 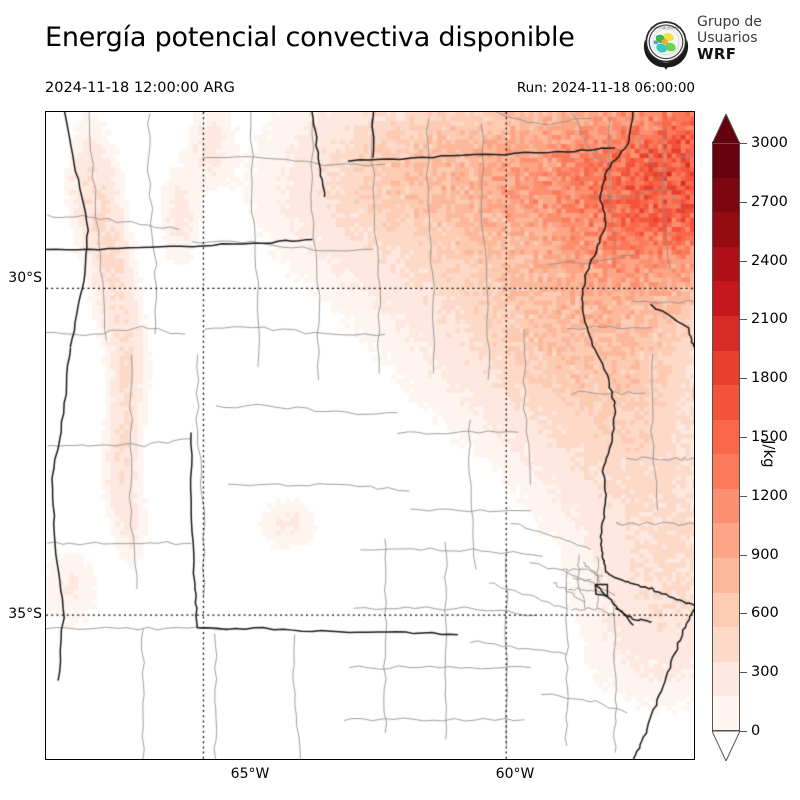 What do you see at coordinates (665, 28) in the screenshot?
I see `svg-text: GRUPO DE USUARIOS` at bounding box center [665, 28].